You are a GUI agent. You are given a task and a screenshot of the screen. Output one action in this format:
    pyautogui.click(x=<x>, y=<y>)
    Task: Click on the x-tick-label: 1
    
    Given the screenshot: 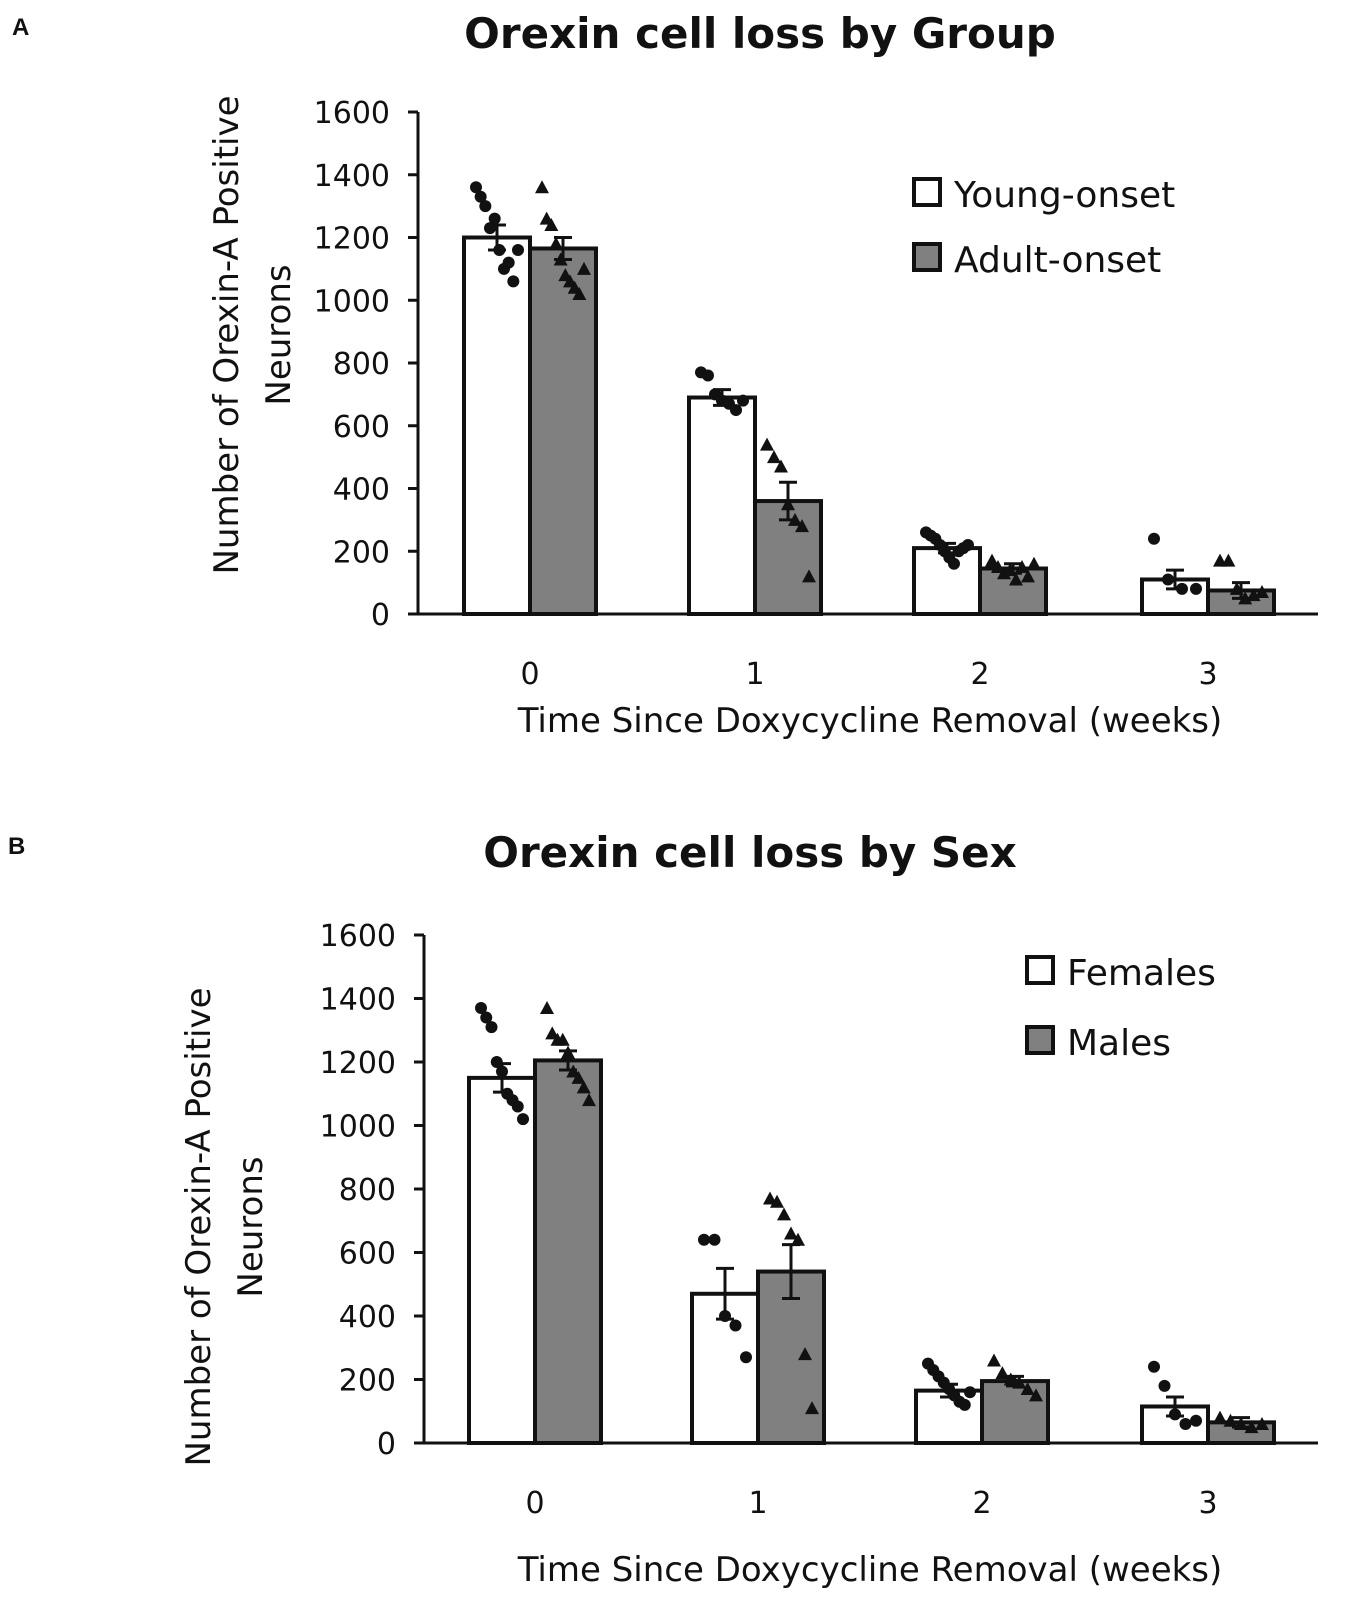 What is the action you would take?
    pyautogui.click(x=754, y=674)
    